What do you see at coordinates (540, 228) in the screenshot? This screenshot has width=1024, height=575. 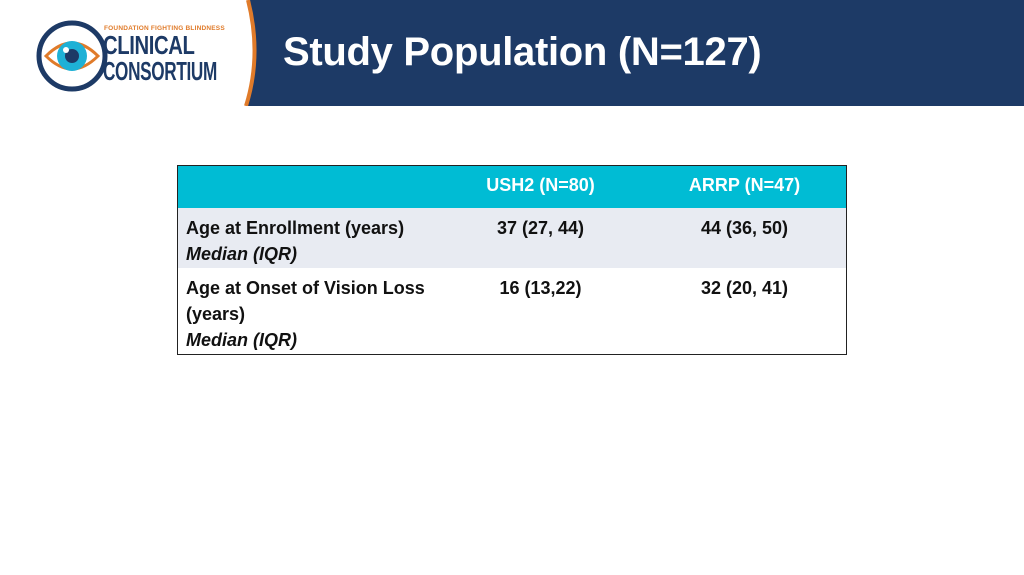 I see `value-cell-ush2: 37 (27, 44)` at bounding box center [540, 228].